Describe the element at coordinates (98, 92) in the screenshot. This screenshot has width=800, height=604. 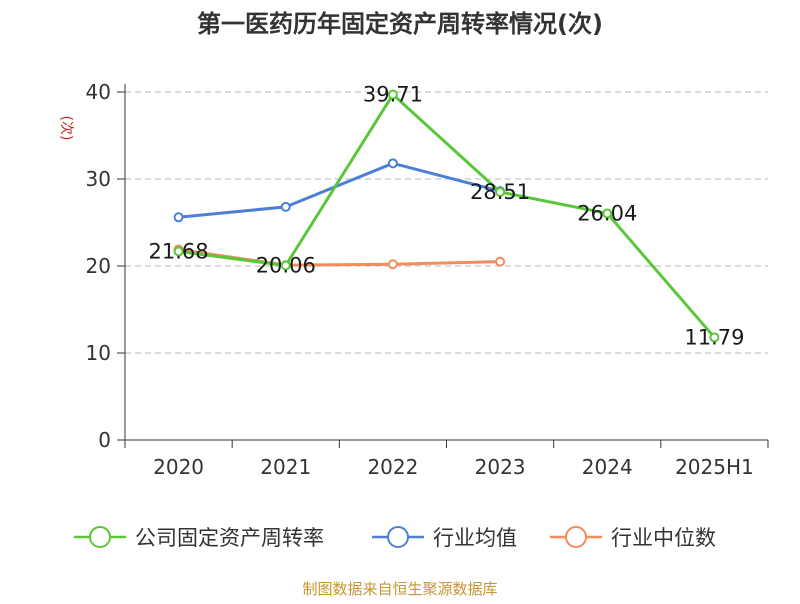
I see `y-tick-label: 40` at that location.